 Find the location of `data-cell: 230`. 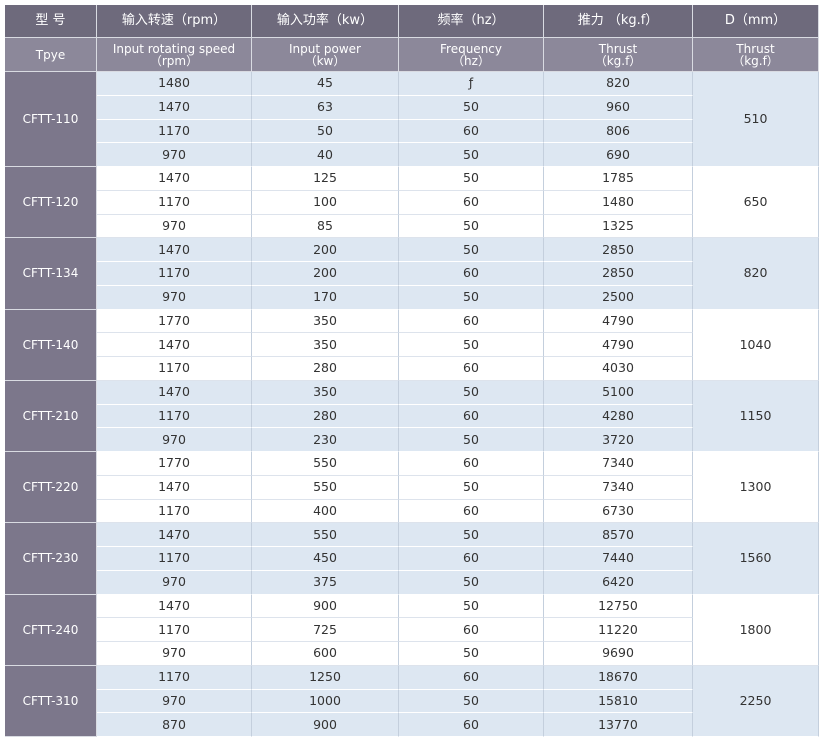

data-cell: 230 is located at coordinates (325, 440).